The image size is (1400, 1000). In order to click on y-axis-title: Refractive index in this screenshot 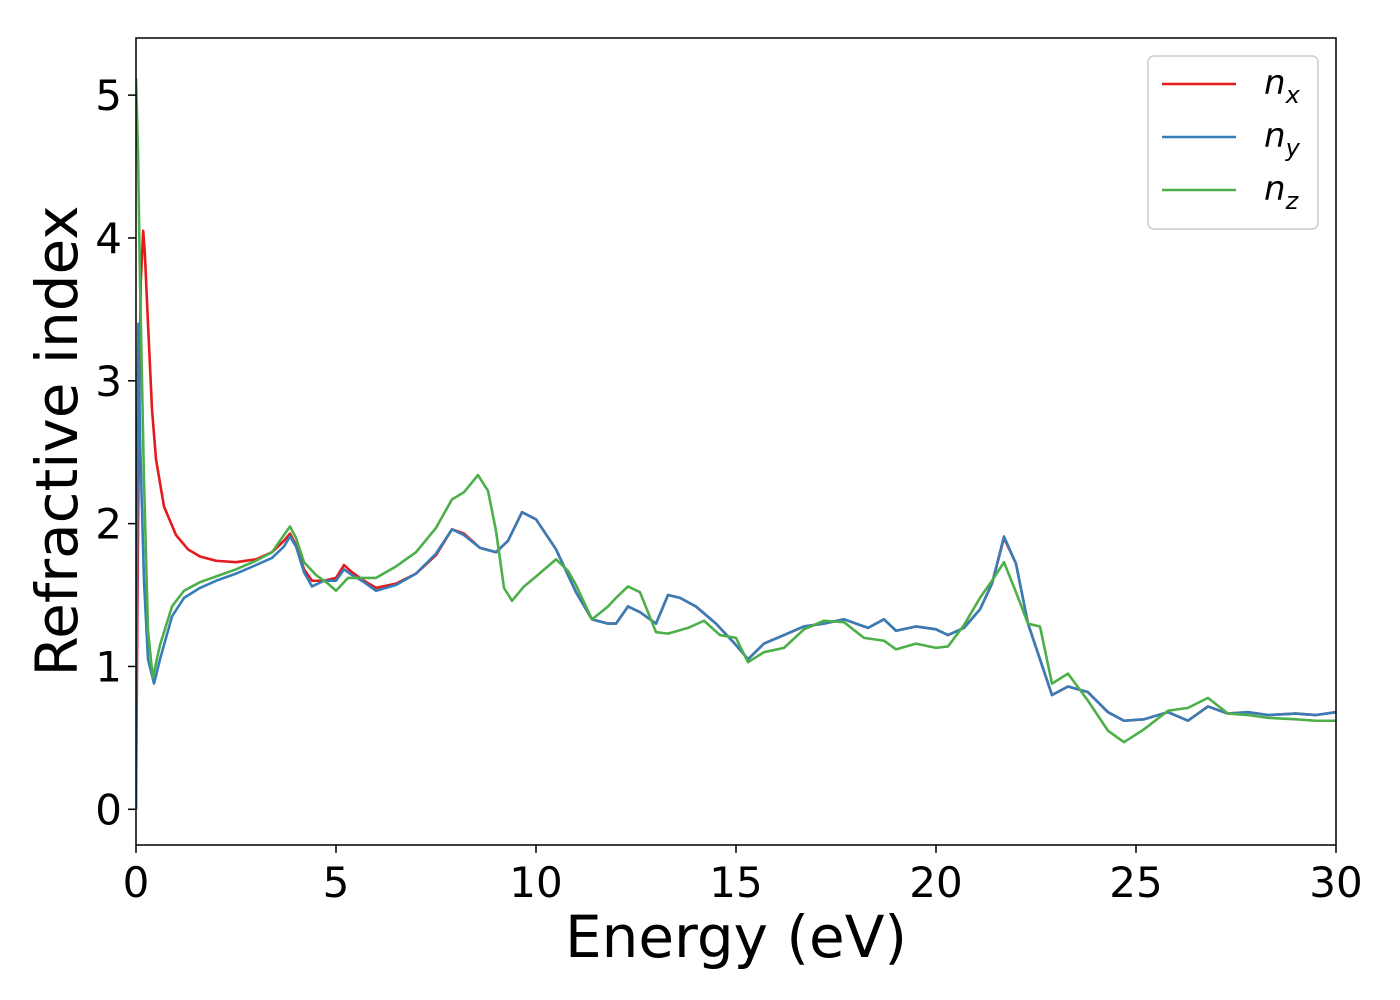, I will do `click(57, 440)`.